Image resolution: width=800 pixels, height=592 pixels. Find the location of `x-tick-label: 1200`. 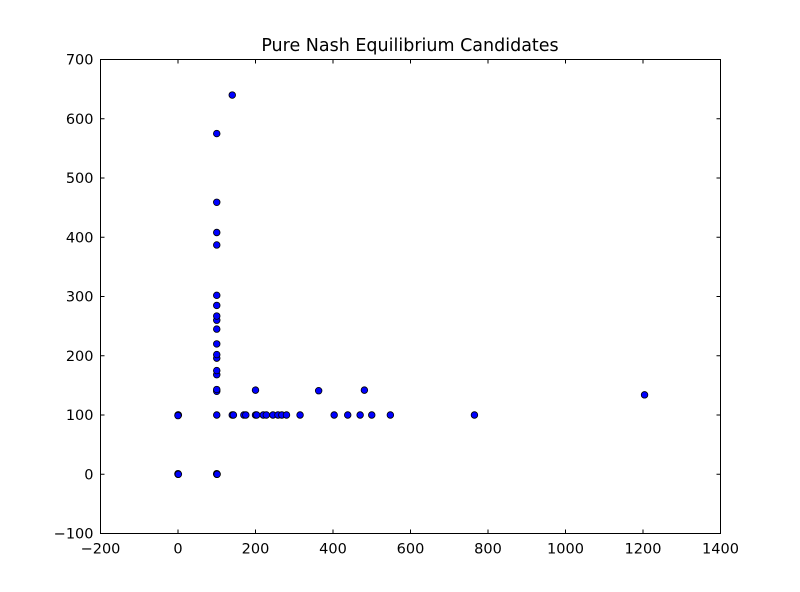

x-tick-label: 1200 is located at coordinates (643, 550).